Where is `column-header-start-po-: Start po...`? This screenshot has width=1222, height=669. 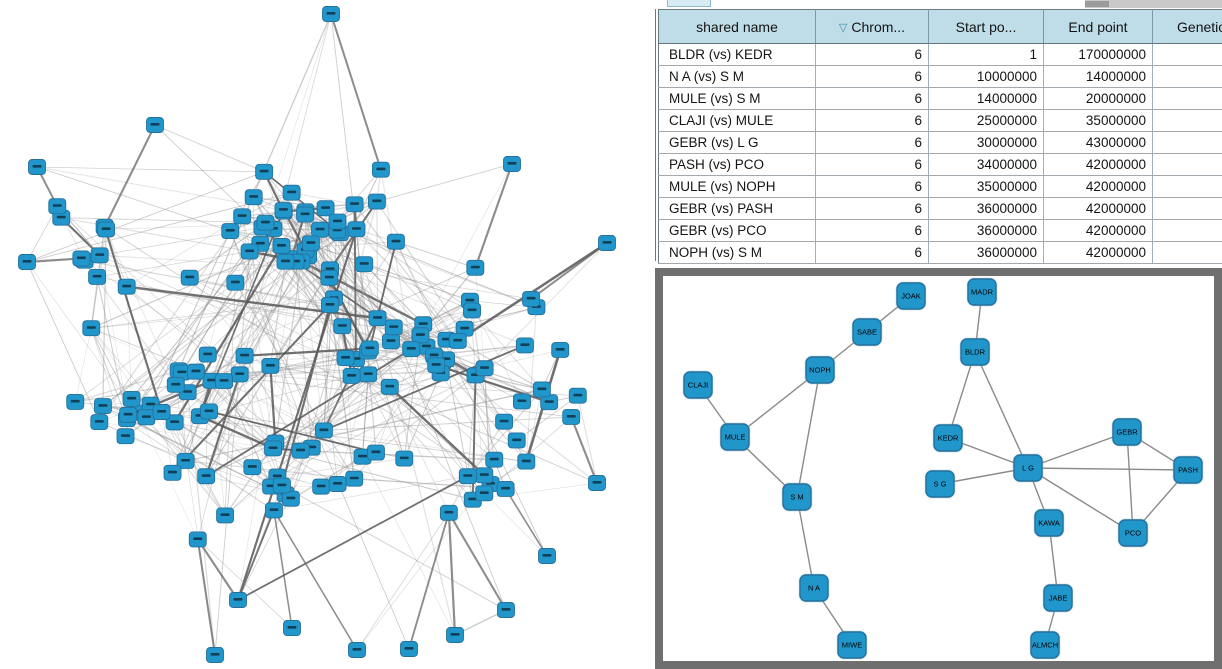 column-header-start-po-: Start po... is located at coordinates (986, 26).